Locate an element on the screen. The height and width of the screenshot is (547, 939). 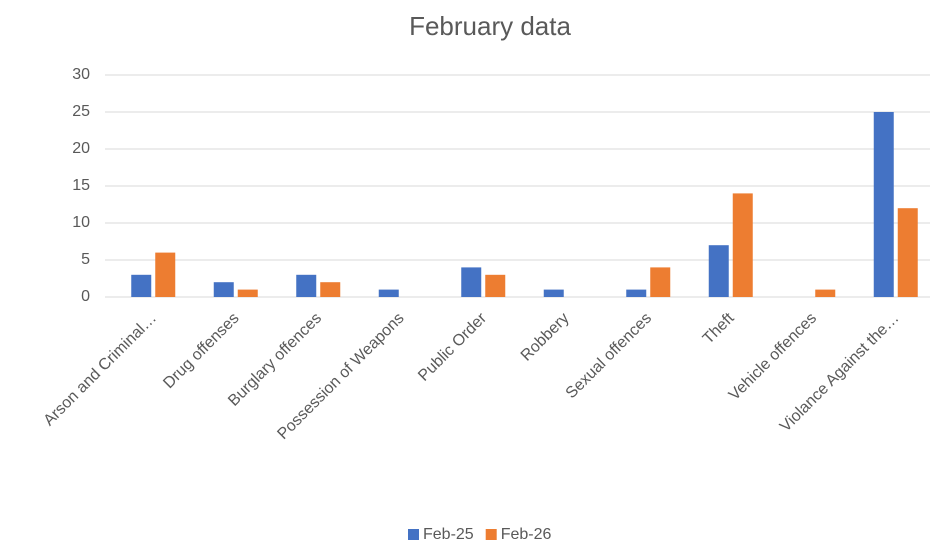
legend-label: Feb-25 is located at coordinates (448, 534).